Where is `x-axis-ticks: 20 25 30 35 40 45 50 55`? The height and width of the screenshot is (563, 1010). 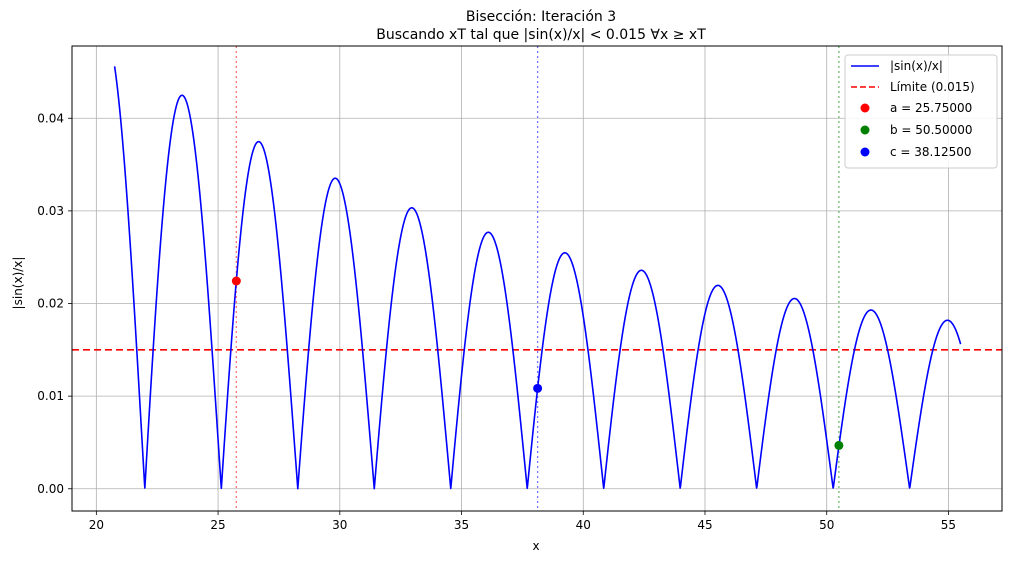 x-axis-ticks: 20 25 30 35 40 45 50 55 is located at coordinates (522, 521).